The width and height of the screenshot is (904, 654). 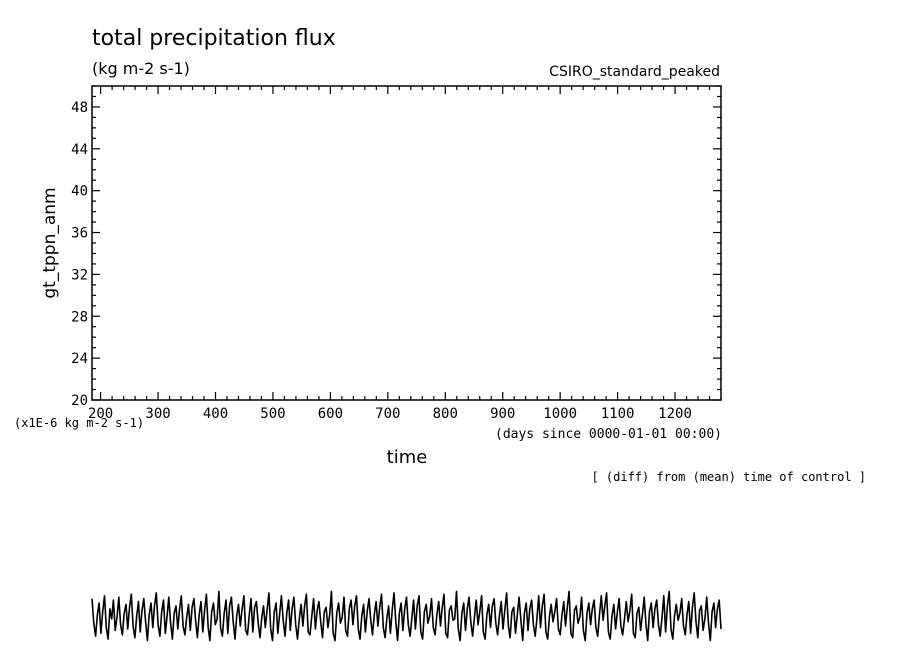 What do you see at coordinates (79, 423) in the screenshot?
I see `y-axis-units: (x1E-6 kg m-2 s-1)` at bounding box center [79, 423].